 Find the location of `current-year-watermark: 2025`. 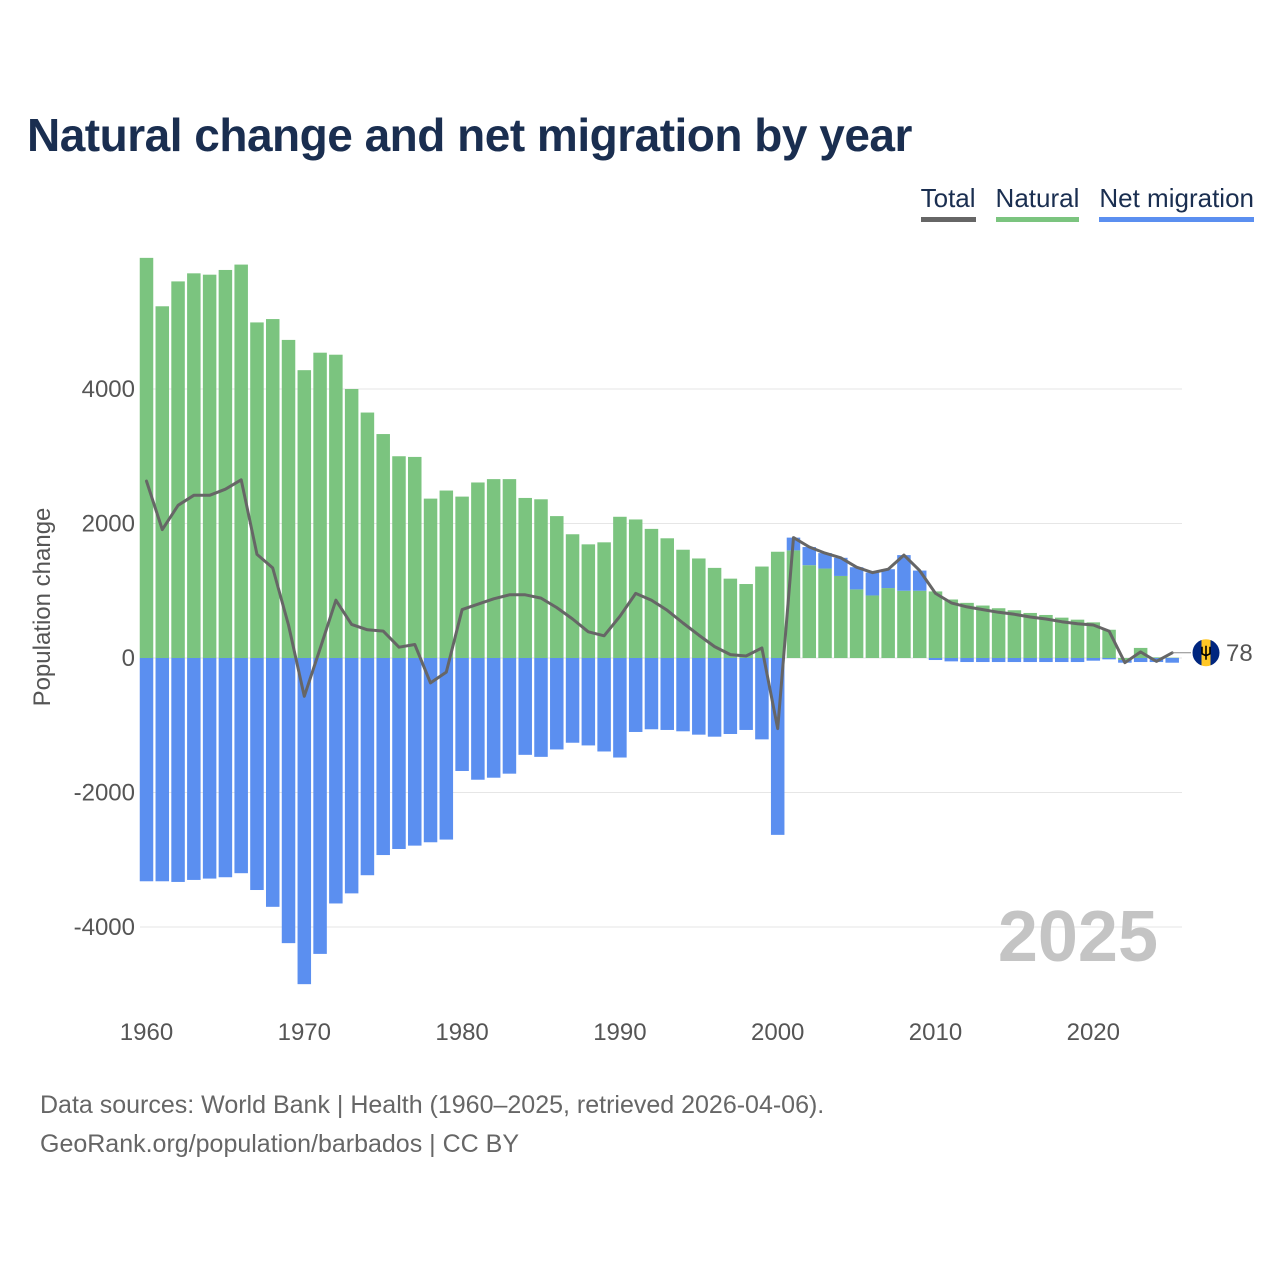

current-year-watermark: 2025 is located at coordinates (1078, 937).